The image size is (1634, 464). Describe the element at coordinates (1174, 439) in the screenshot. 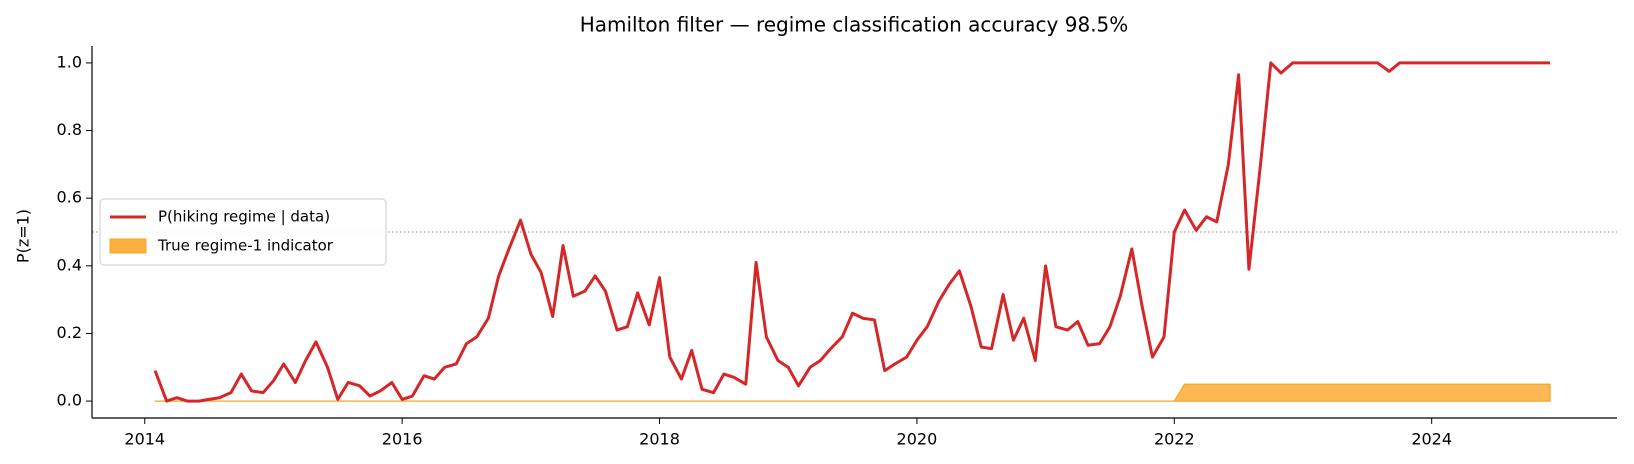

I see `x-tick-label: 2022` at that location.